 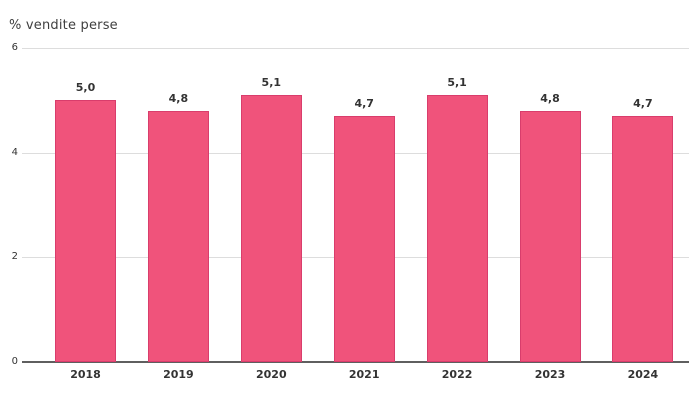 What do you see at coordinates (457, 83) in the screenshot?
I see `value-label-2022: 5,1` at bounding box center [457, 83].